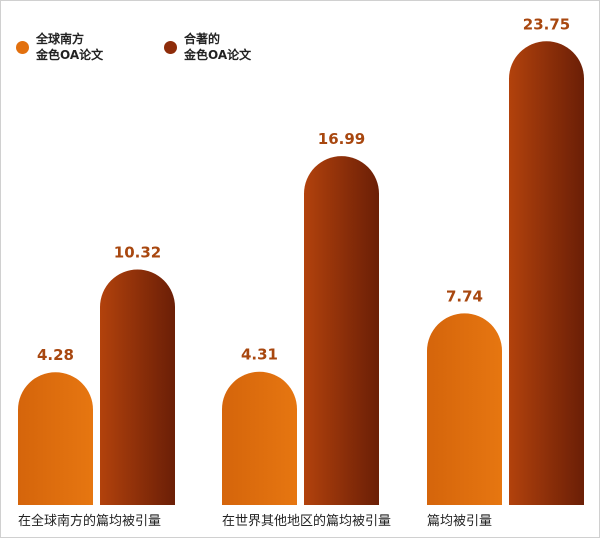  What do you see at coordinates (464, 296) in the screenshot?
I see `value-label: 7.74` at bounding box center [464, 296].